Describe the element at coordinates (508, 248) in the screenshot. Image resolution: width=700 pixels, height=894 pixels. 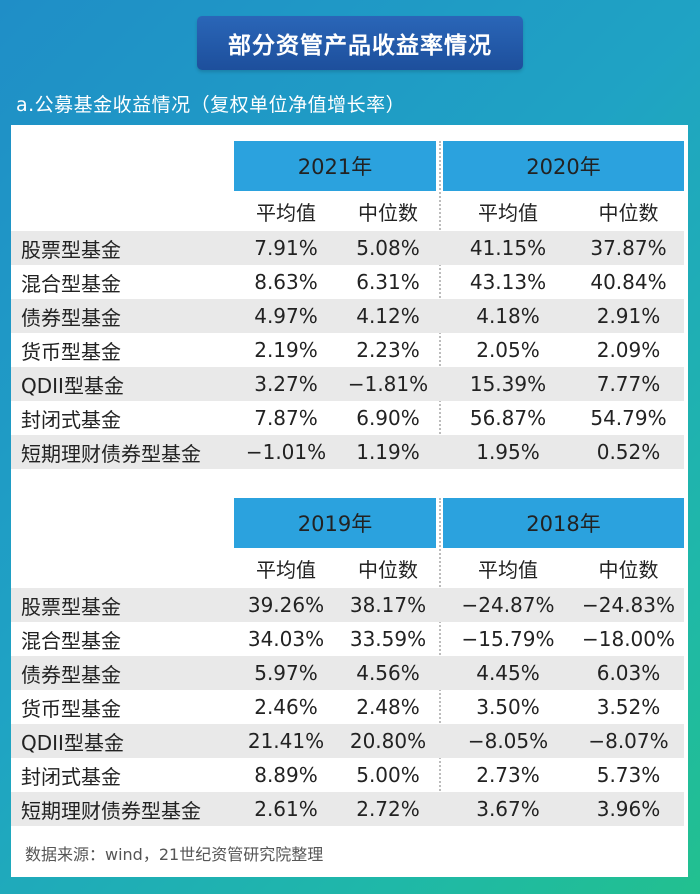
I see `value-cell: 41.15%` at that location.